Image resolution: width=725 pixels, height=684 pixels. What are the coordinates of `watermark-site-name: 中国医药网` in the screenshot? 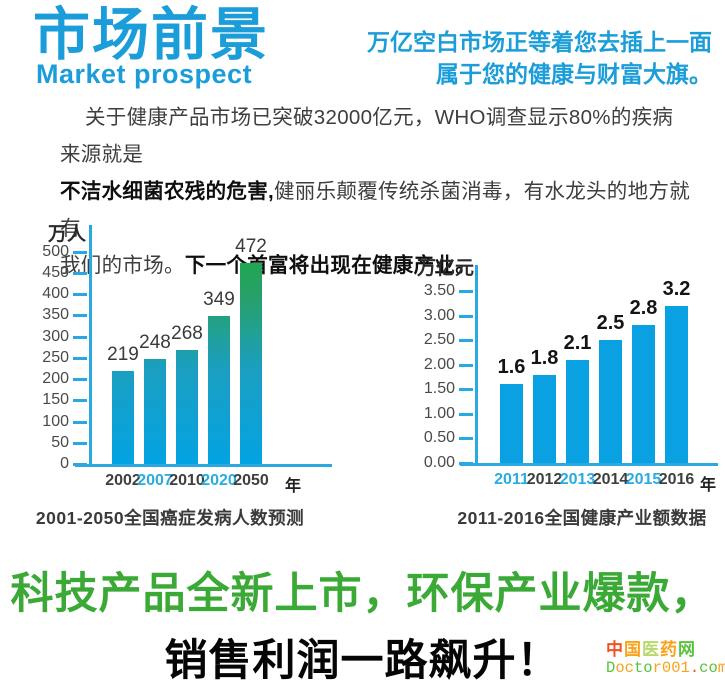 It's located at (665, 650).